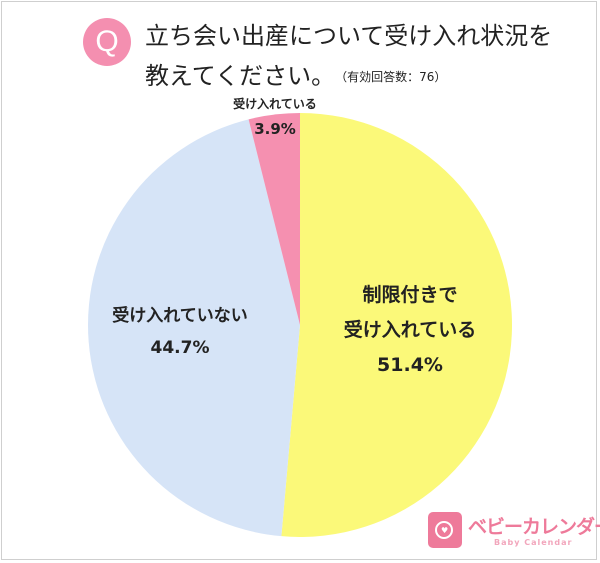 The image size is (600, 563). What do you see at coordinates (410, 365) in the screenshot?
I see `label-percent: 51.4%` at bounding box center [410, 365].